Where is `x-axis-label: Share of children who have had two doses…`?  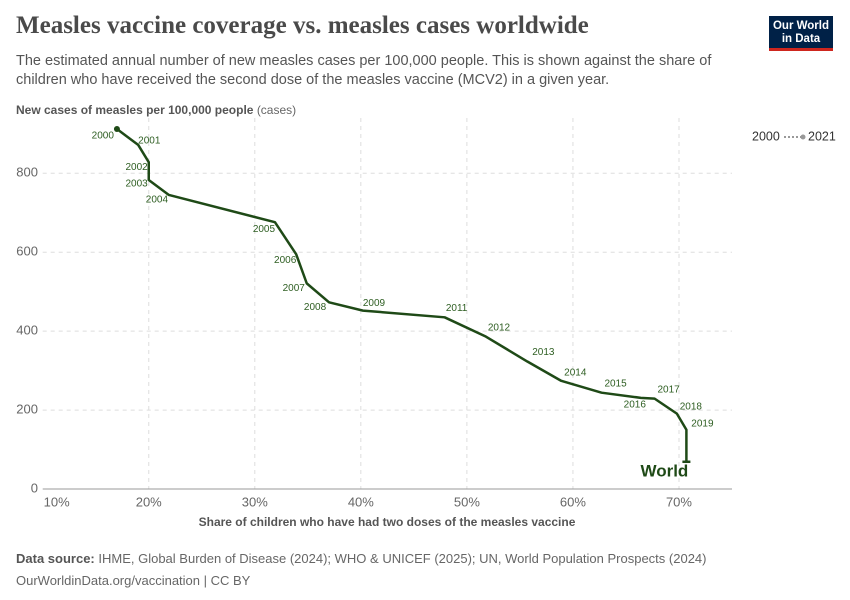 x-axis-label: Share of children who have had two doses… is located at coordinates (387, 522).